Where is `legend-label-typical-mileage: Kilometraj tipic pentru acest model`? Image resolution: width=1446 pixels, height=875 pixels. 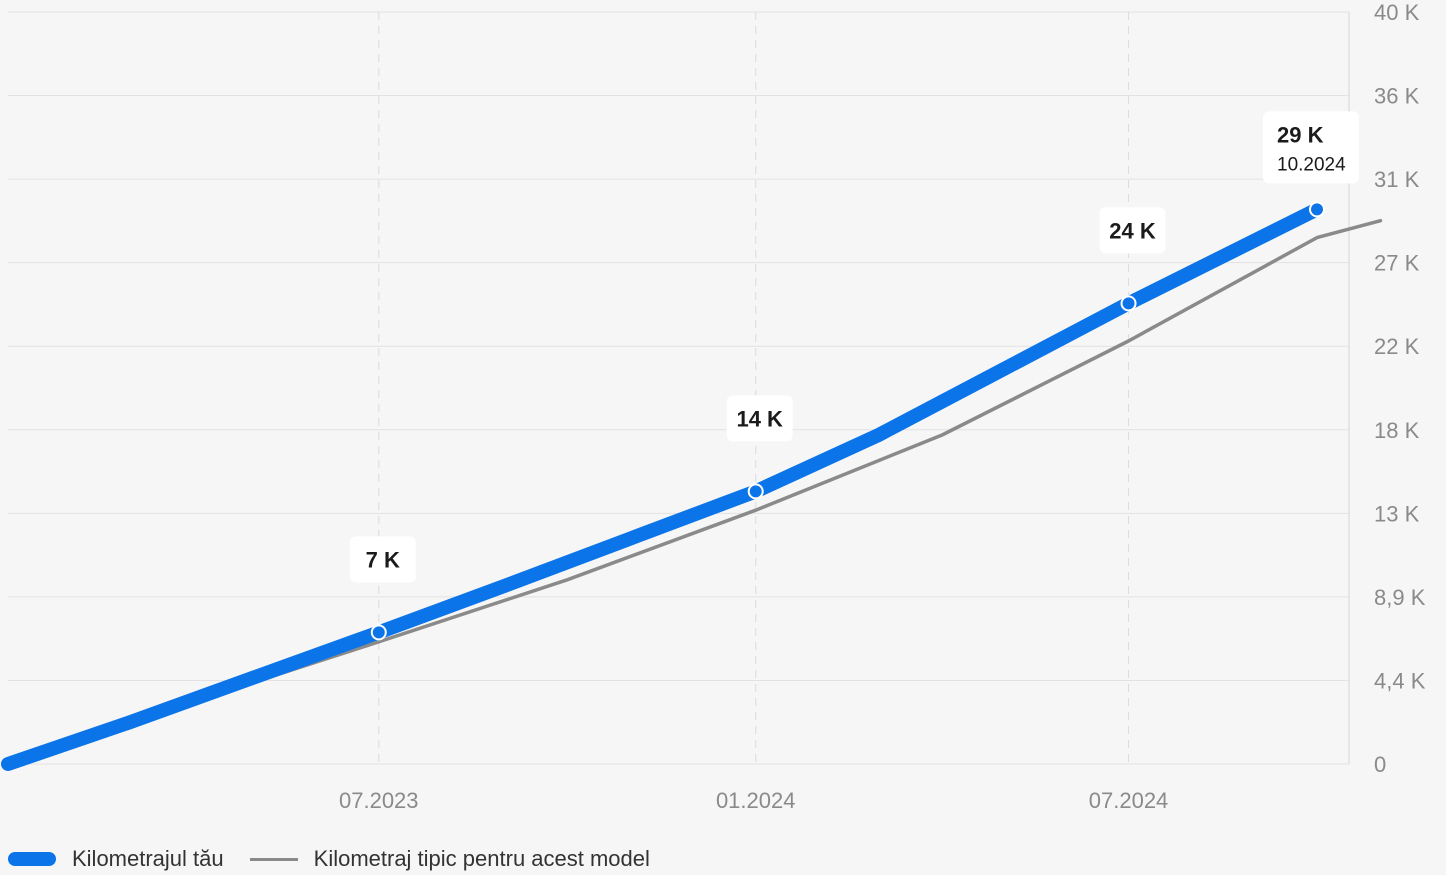 legend-label-typical-mileage: Kilometraj tipic pentru acest model is located at coordinates (481, 858).